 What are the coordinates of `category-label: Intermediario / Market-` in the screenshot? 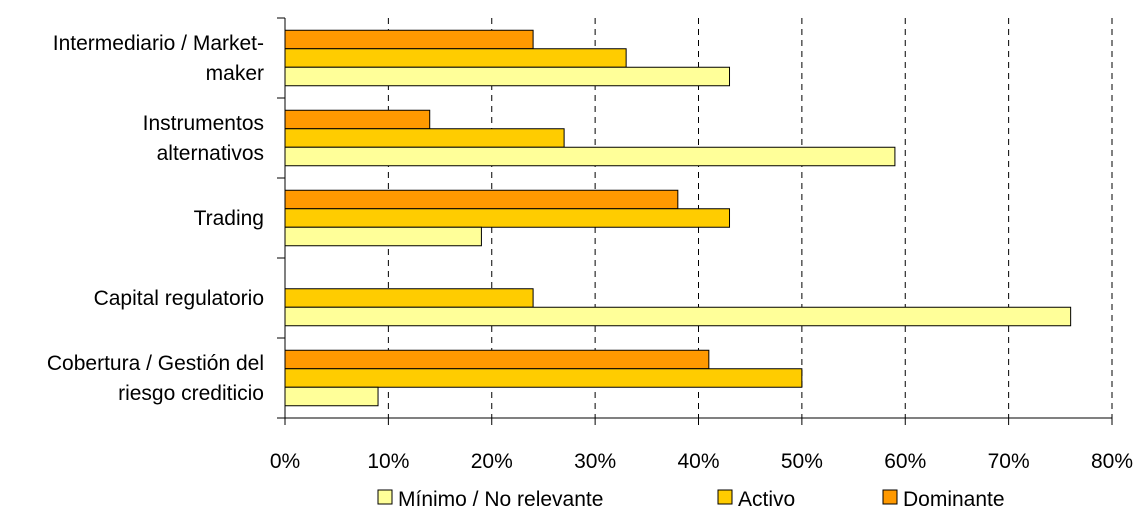 It's located at (158, 43).